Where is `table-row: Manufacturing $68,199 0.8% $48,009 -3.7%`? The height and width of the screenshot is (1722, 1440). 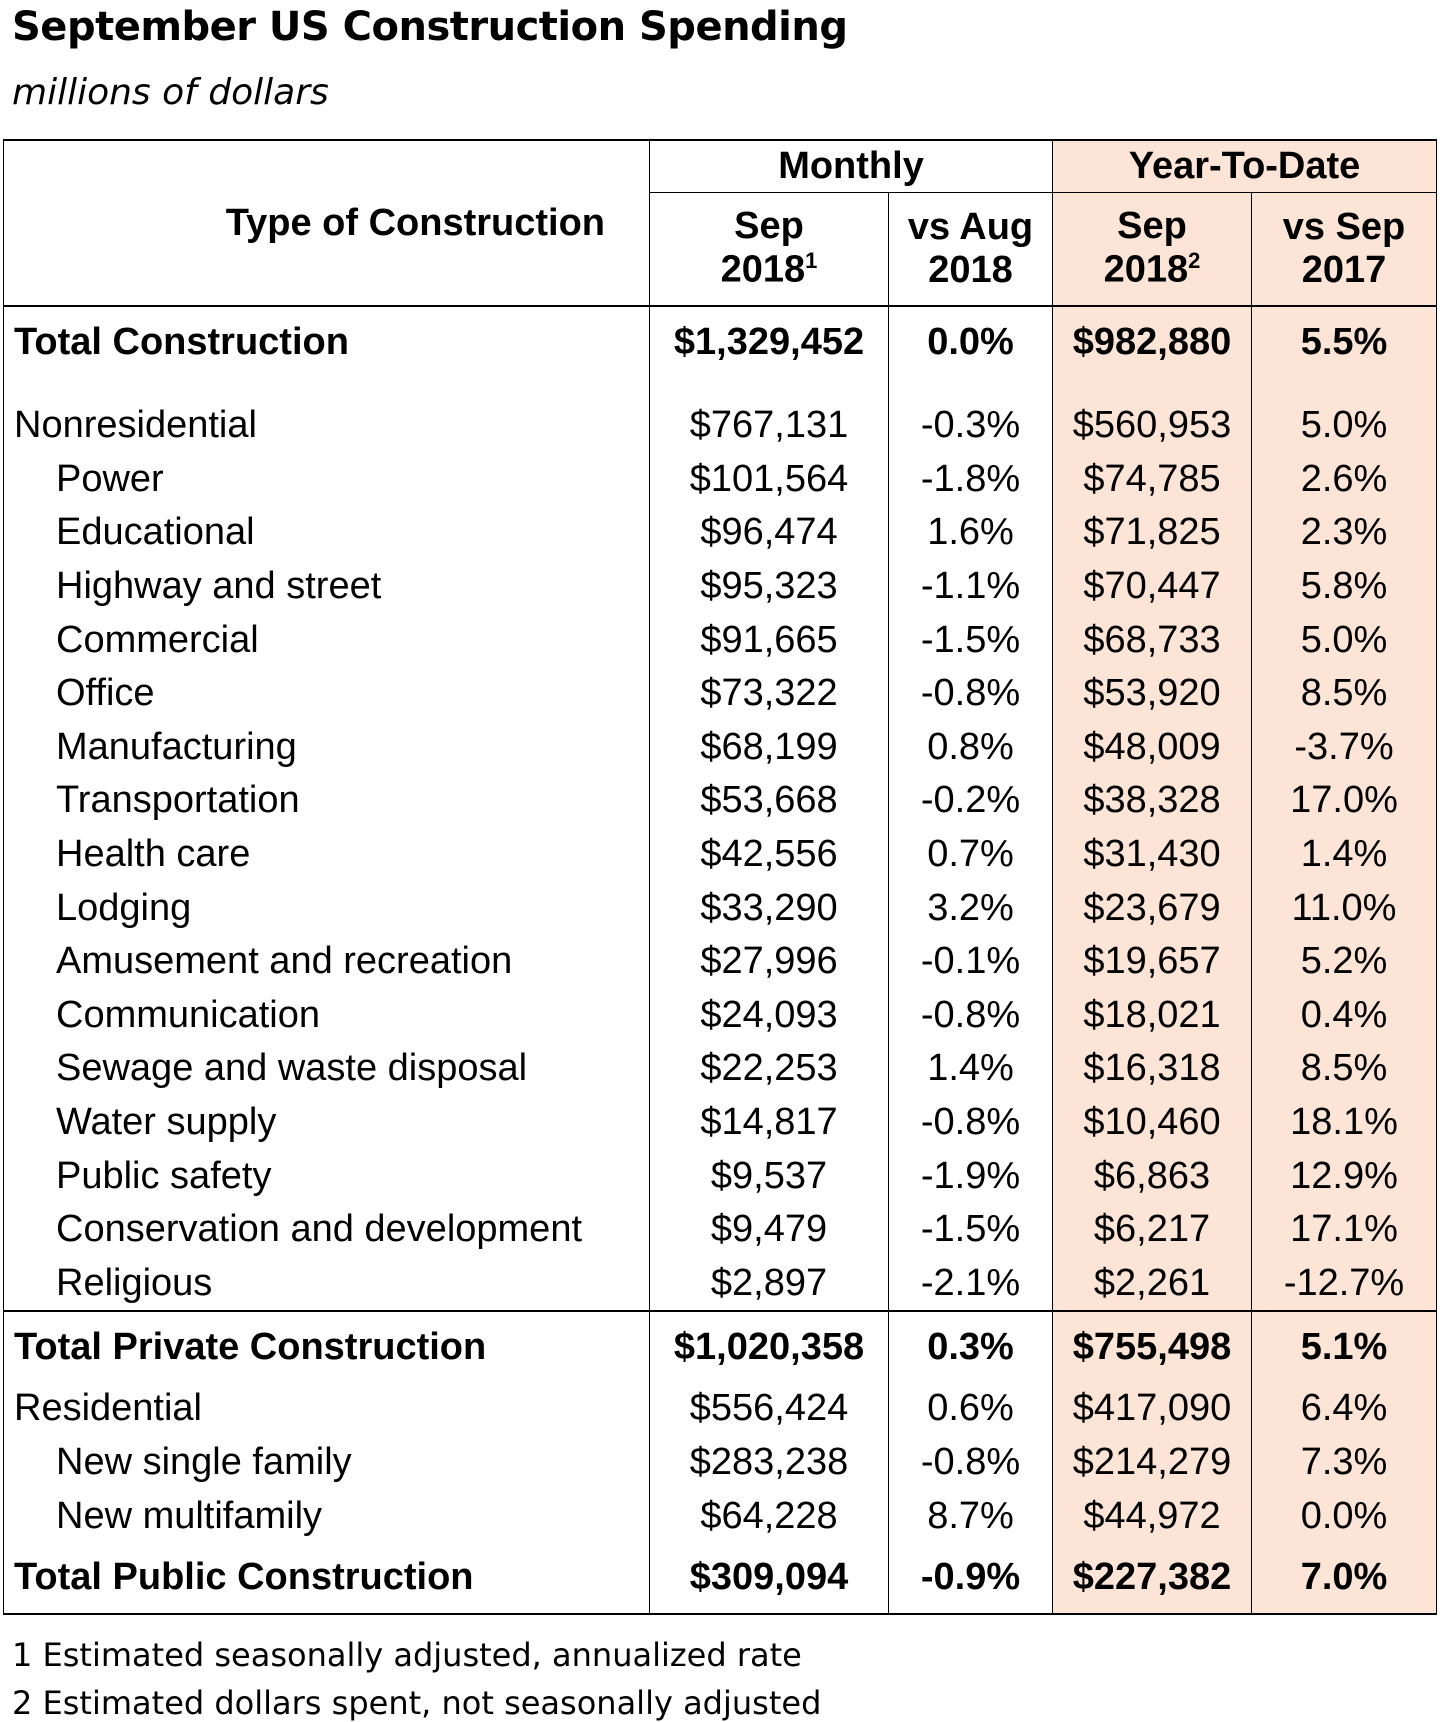 table-row: Manufacturing $68,199 0.8% $48,009 -3.7% is located at coordinates (720, 747).